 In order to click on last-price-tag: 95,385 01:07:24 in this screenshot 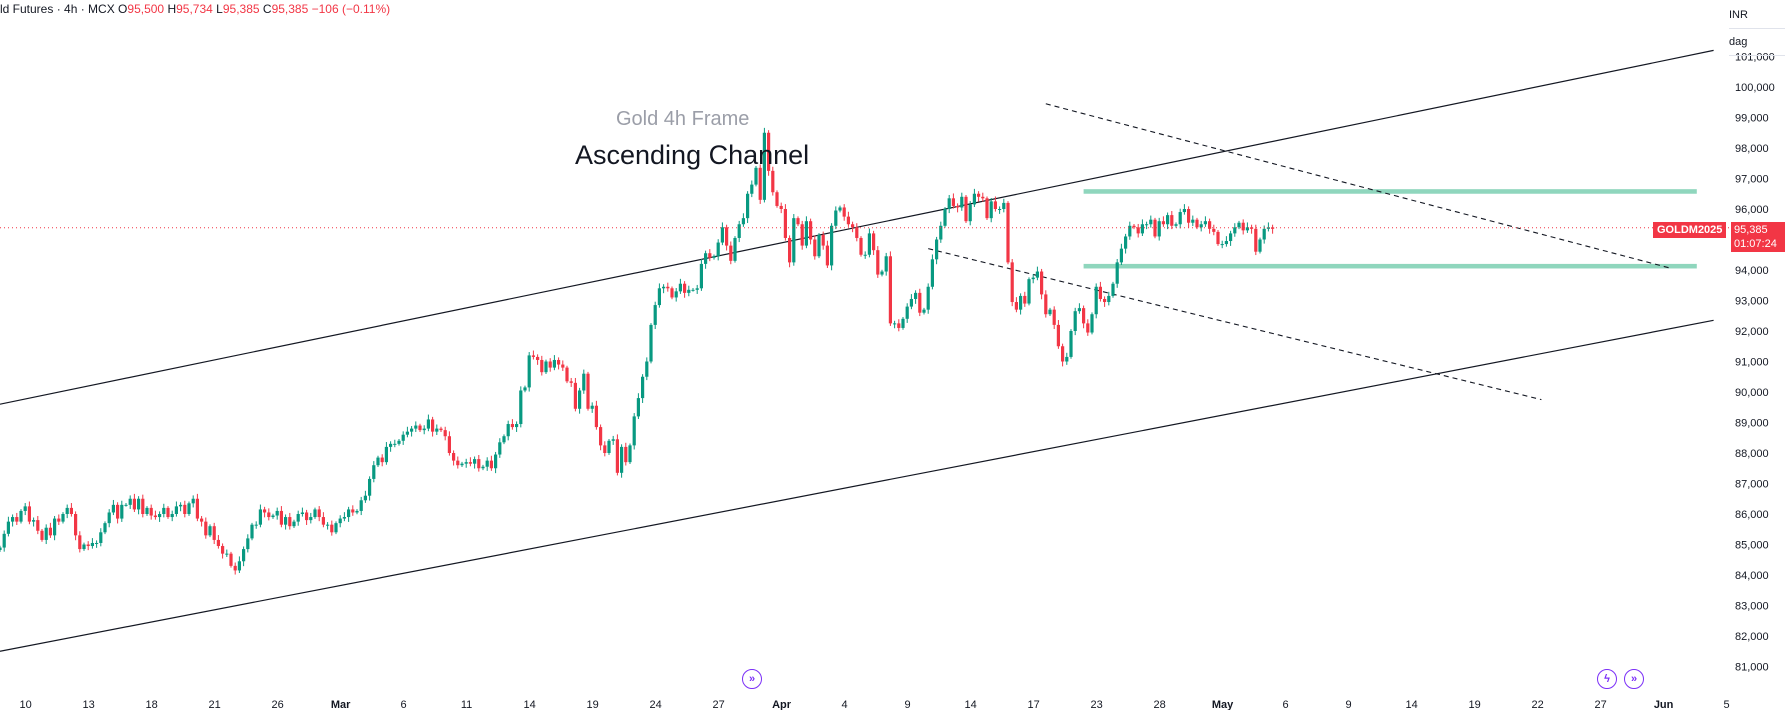, I will do `click(1758, 237)`.